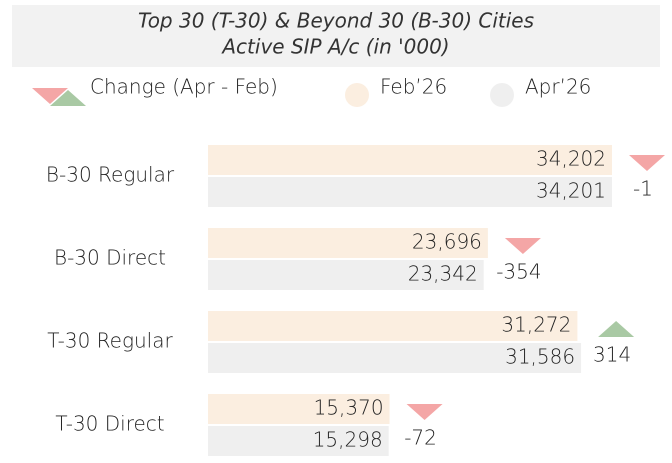 The image size is (672, 463). What do you see at coordinates (110, 258) in the screenshot?
I see `category-label: B-30 Direct` at bounding box center [110, 258].